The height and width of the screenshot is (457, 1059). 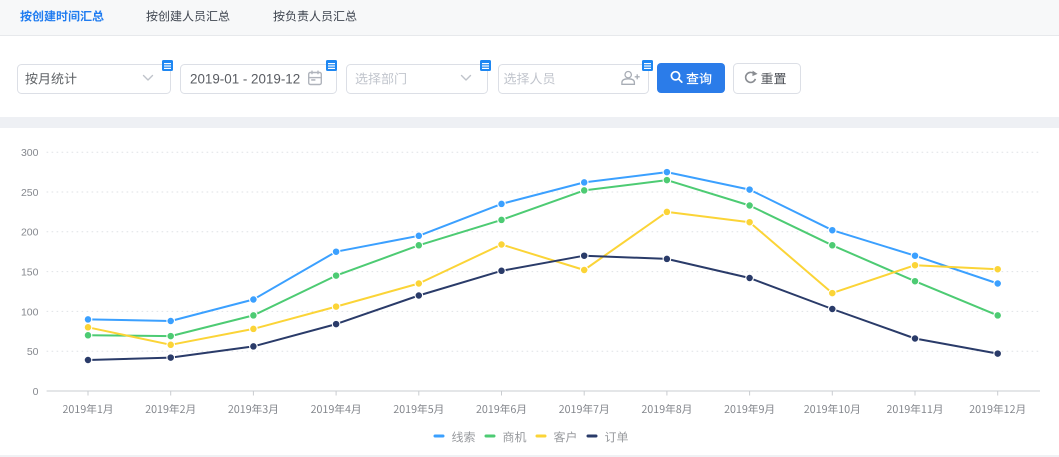 What do you see at coordinates (30, 312) in the screenshot?
I see `svg-text: 100` at bounding box center [30, 312].